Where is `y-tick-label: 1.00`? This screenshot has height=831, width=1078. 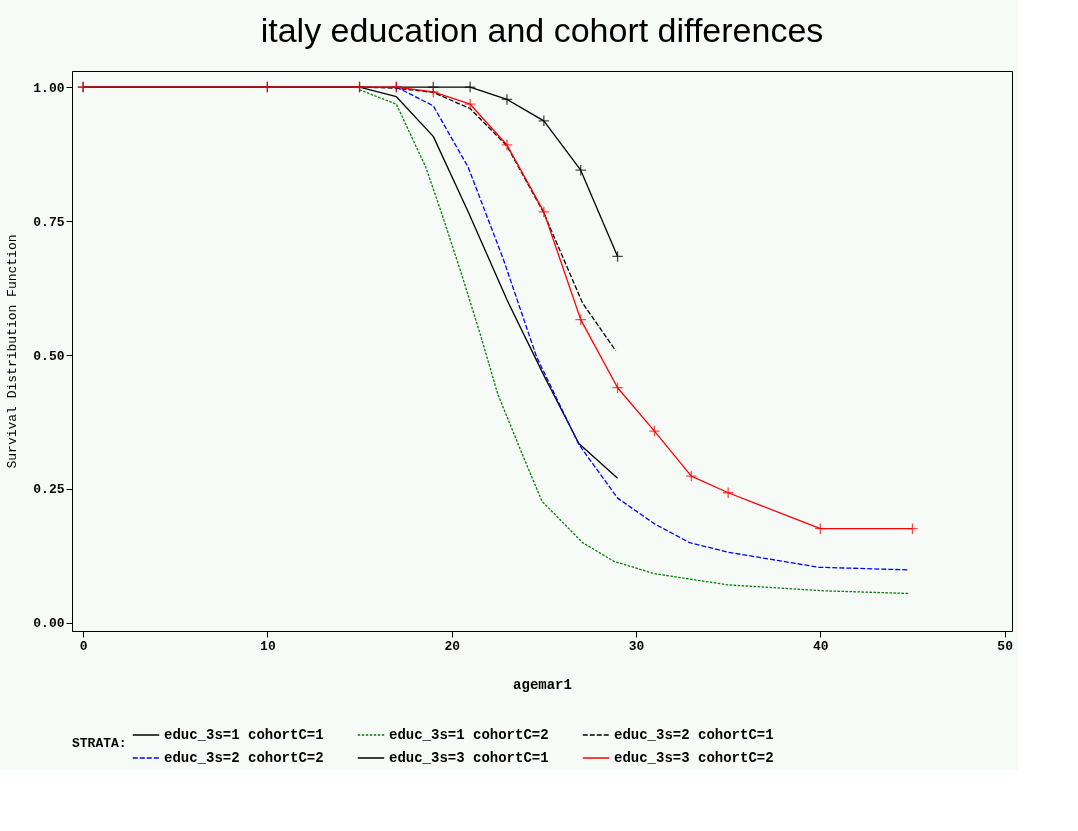 y-tick-label: 1.00 is located at coordinates (49, 88).